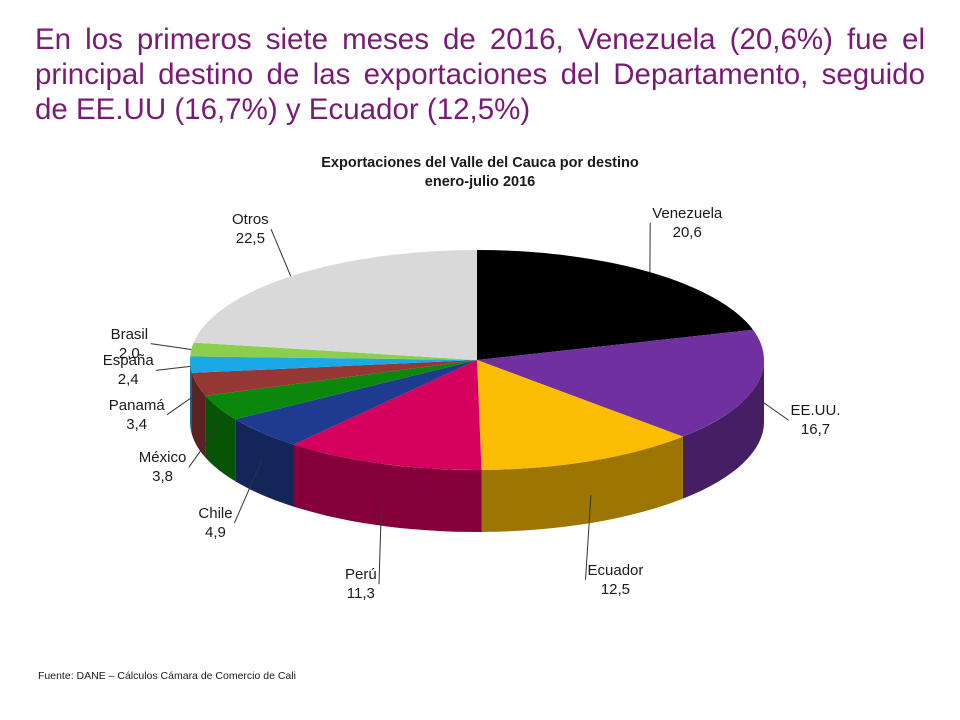 The image size is (960, 720). What do you see at coordinates (162, 458) in the screenshot?
I see `slice-label-name: México` at bounding box center [162, 458].